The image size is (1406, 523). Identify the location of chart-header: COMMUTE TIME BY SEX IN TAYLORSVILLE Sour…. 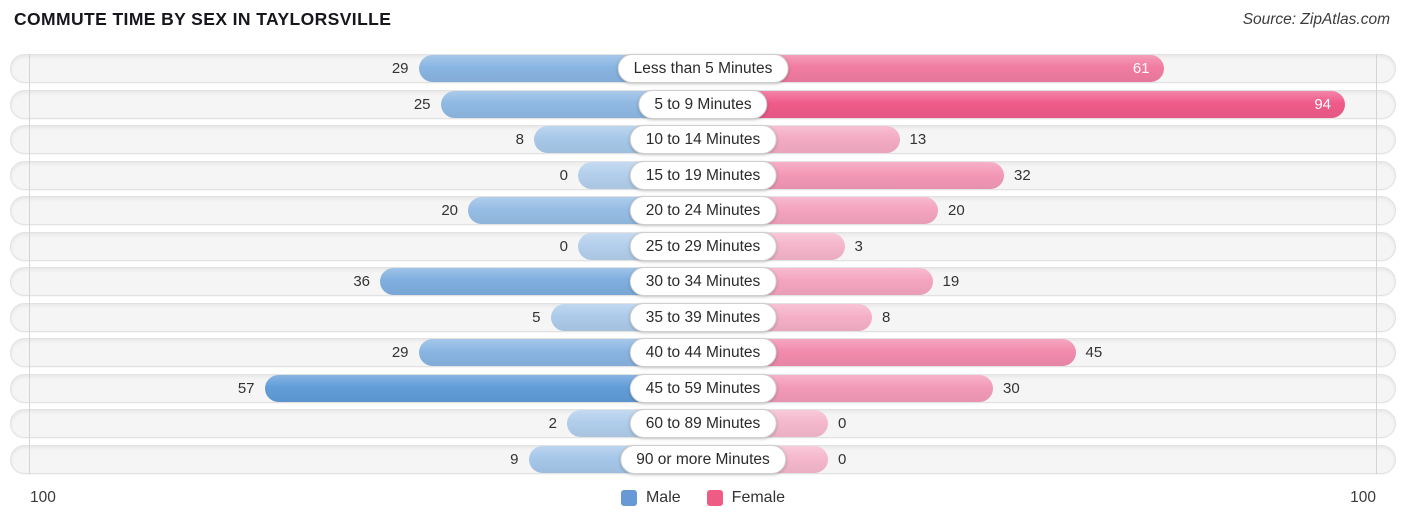
(703, 20).